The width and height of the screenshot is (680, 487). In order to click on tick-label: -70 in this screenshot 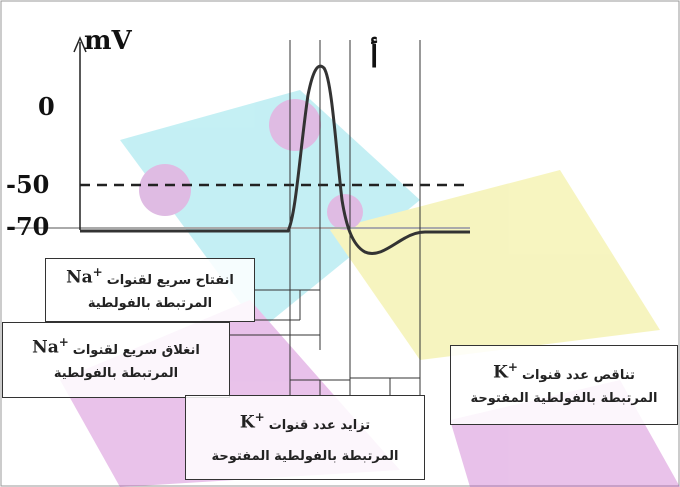, I will do `click(28, 226)`.